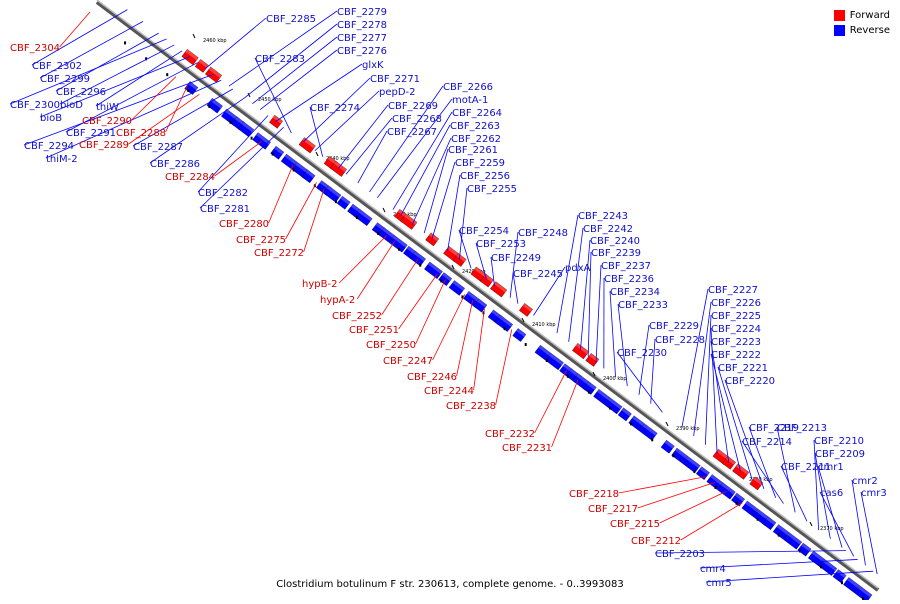 The height and width of the screenshot is (604, 900). Describe the element at coordinates (473, 150) in the screenshot. I see `reverse-gene-label: CBF_2261` at that location.